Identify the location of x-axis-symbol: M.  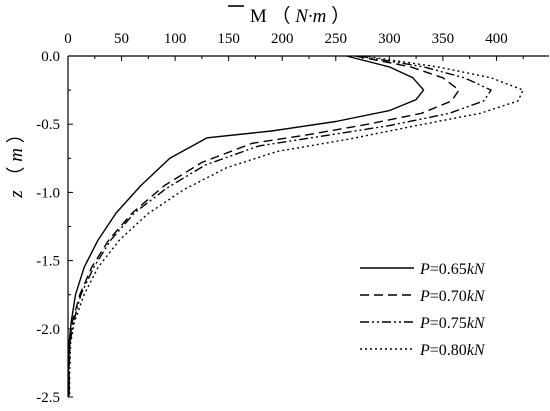
(258, 16).